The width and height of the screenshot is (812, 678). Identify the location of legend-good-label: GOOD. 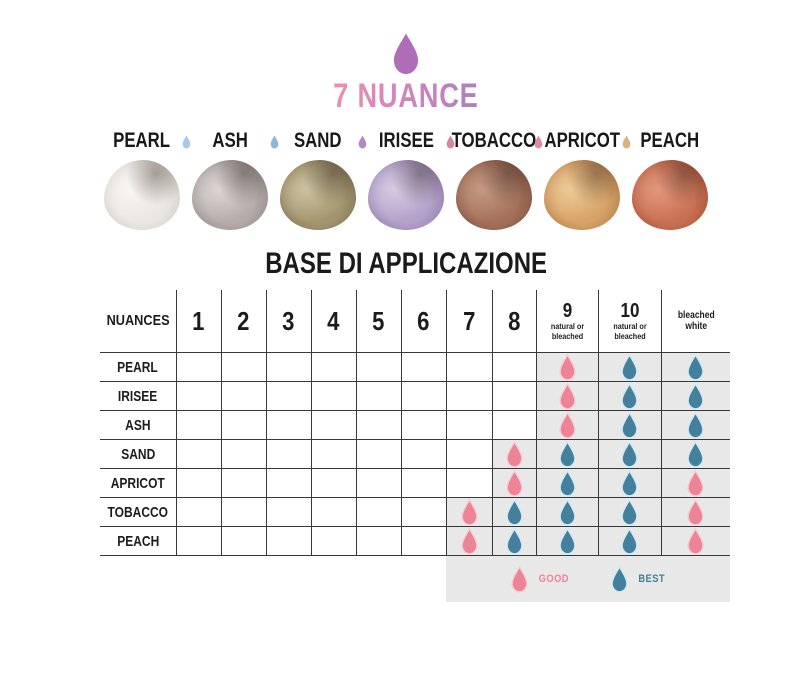
(553, 579).